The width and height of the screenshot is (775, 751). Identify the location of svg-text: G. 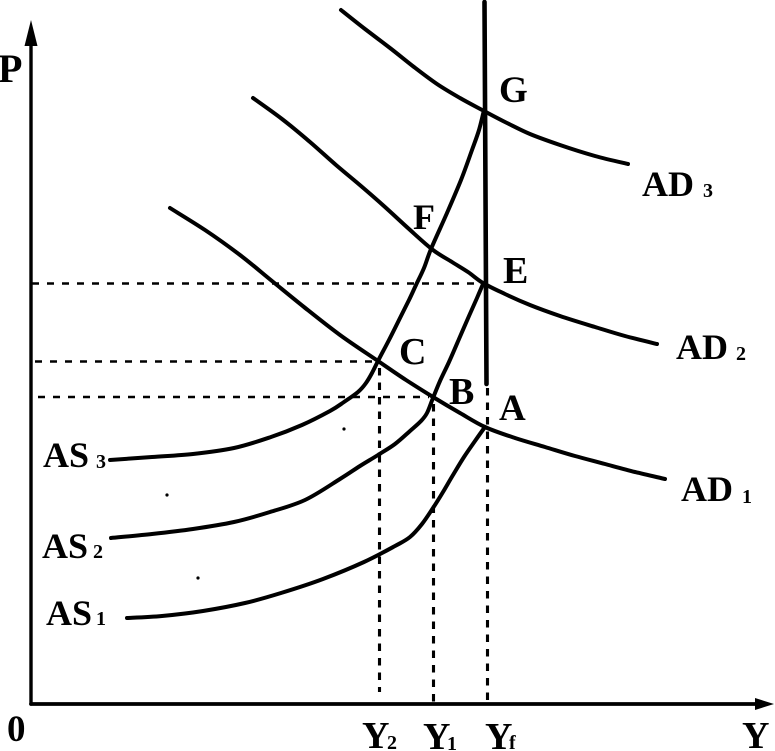
(513, 90).